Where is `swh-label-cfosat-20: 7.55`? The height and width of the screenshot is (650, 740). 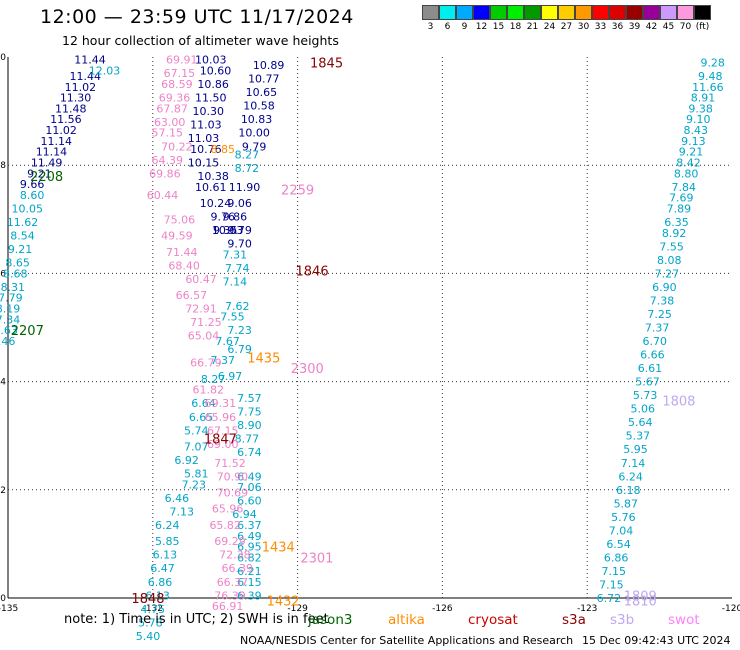
swh-label-cfosat-20: 7.55 is located at coordinates (232, 317).